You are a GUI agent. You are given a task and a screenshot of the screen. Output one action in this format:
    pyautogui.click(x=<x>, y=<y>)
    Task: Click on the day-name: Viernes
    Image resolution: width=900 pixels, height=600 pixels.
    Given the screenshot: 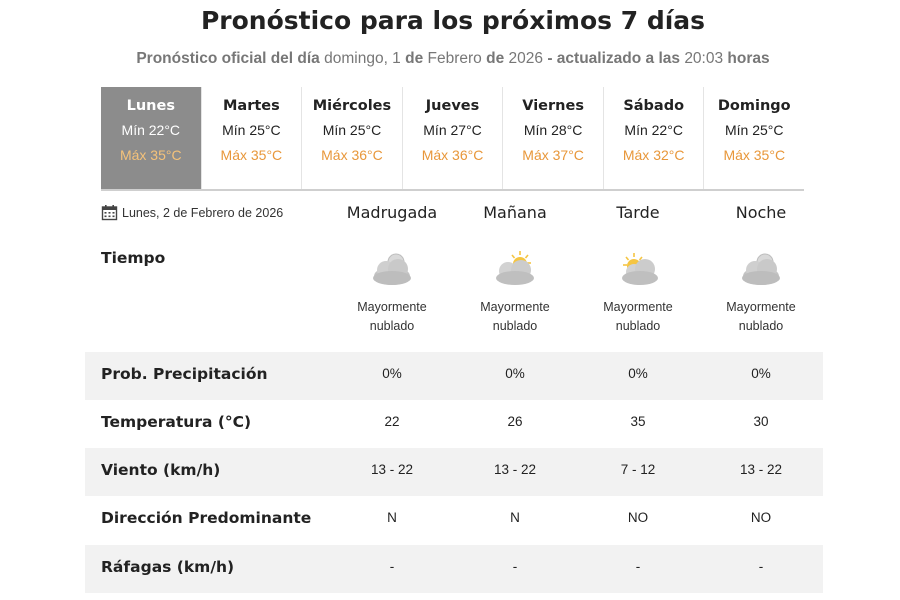 What is the action you would take?
    pyautogui.click(x=553, y=106)
    